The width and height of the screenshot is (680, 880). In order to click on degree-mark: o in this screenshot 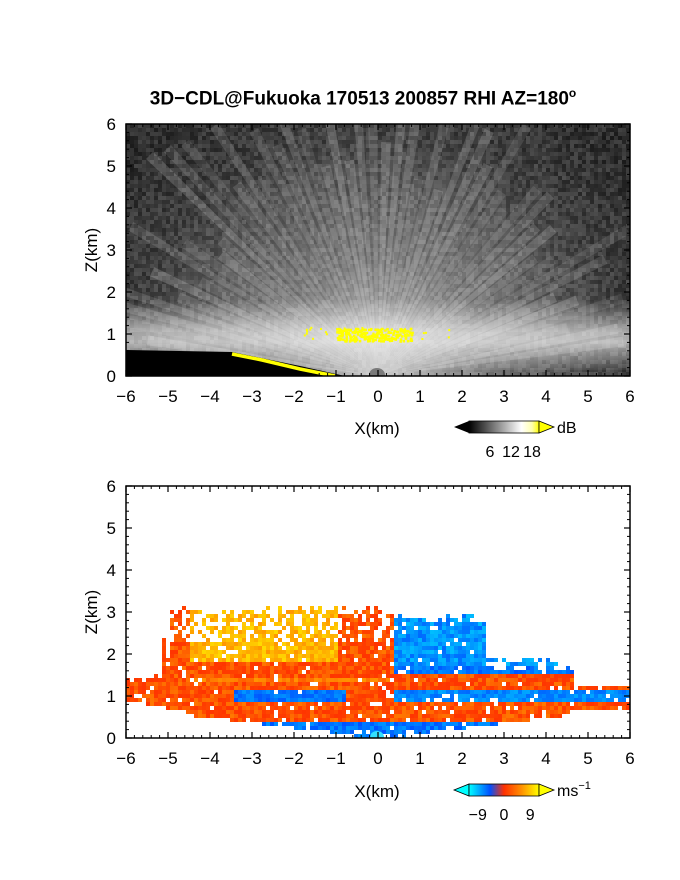, I will do `click(572, 93)`.